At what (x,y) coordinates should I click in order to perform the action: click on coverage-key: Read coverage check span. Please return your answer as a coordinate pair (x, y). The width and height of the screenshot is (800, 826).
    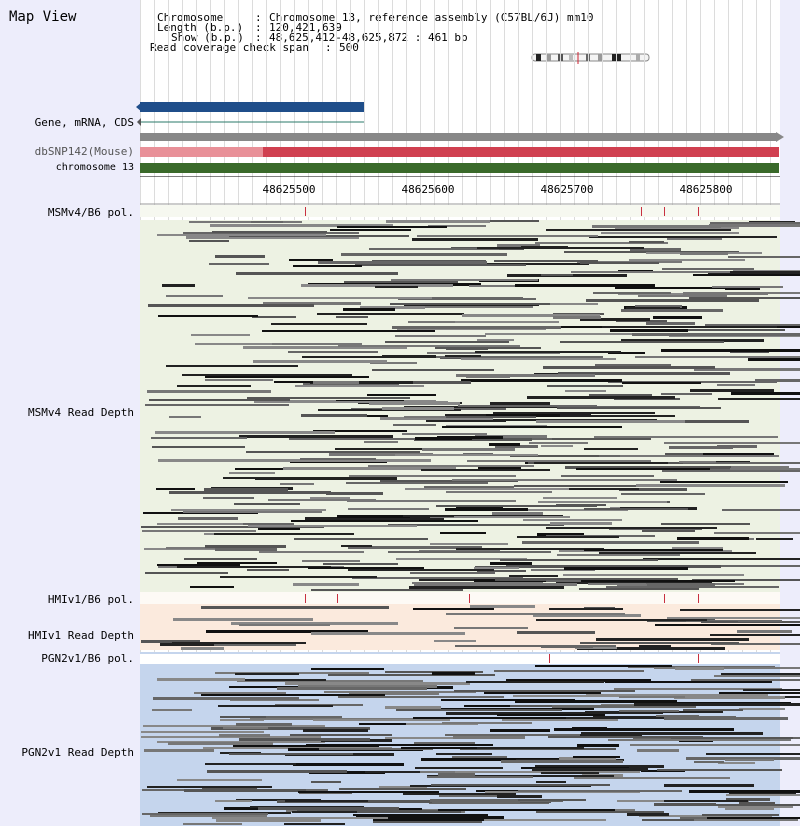
    Looking at the image, I should click on (229, 47).